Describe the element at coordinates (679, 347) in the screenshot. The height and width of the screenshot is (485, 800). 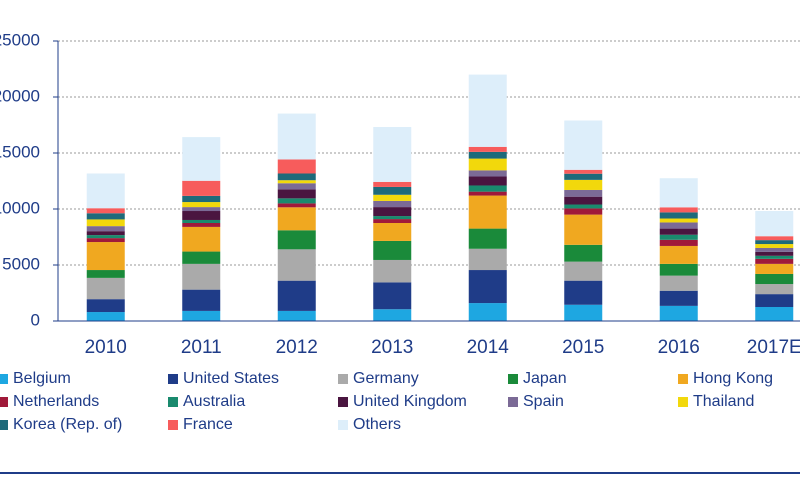
I see `x-tick-label: 2016` at that location.